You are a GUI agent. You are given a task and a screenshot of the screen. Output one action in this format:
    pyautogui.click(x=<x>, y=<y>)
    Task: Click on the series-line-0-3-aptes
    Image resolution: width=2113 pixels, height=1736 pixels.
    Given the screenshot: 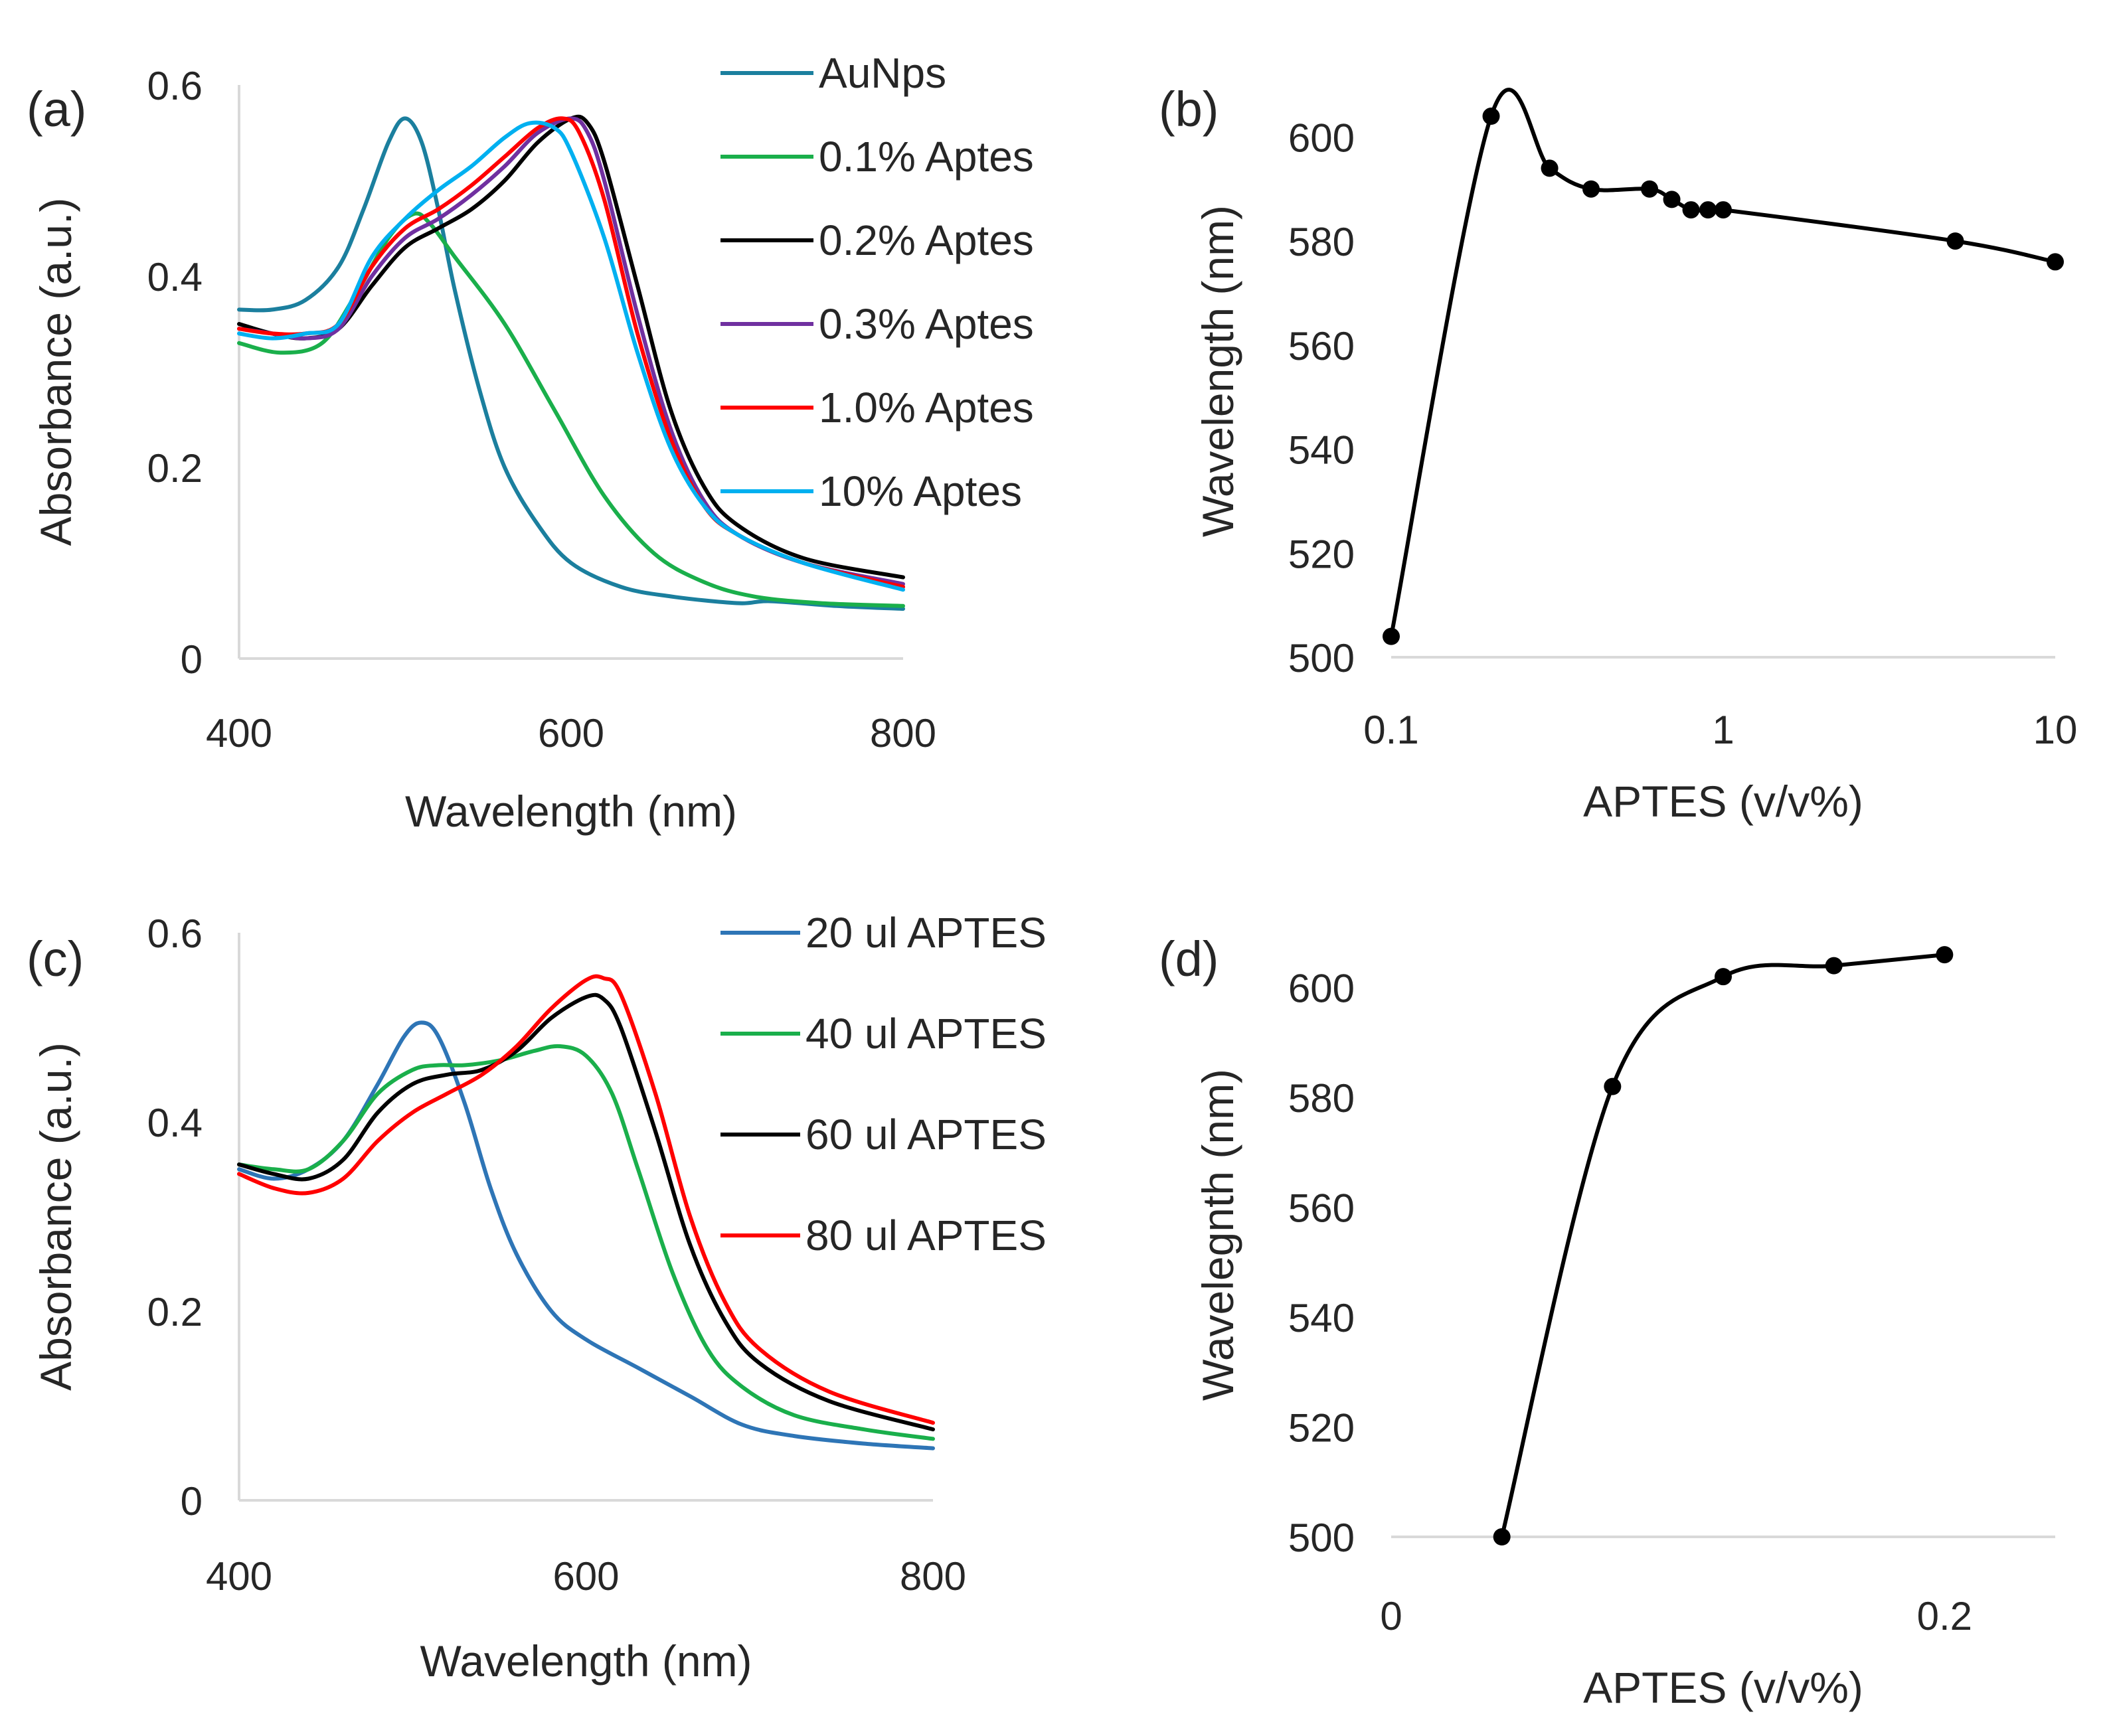 What is the action you would take?
    pyautogui.click(x=571, y=351)
    